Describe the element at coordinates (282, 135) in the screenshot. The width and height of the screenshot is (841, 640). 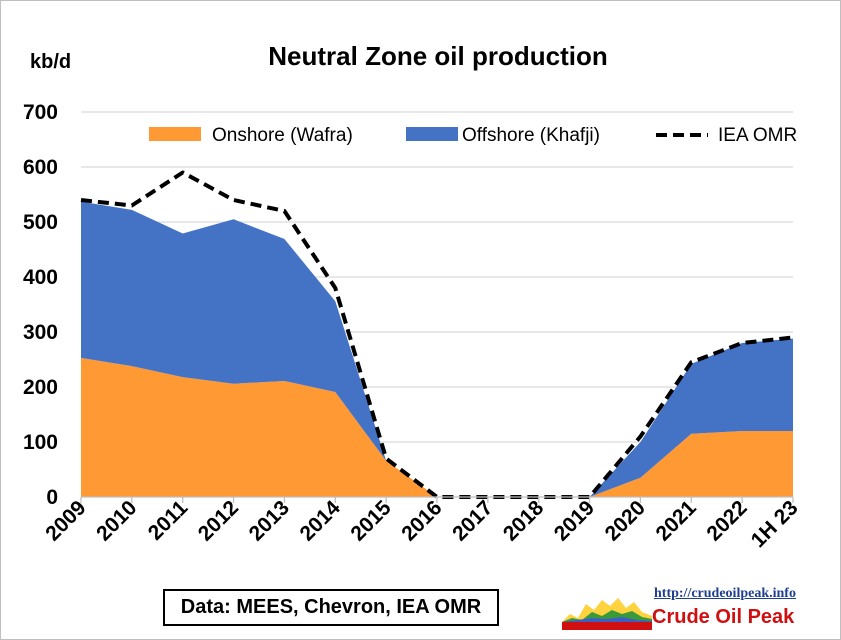
I see `legend-label: Onshore (Wafra)` at that location.